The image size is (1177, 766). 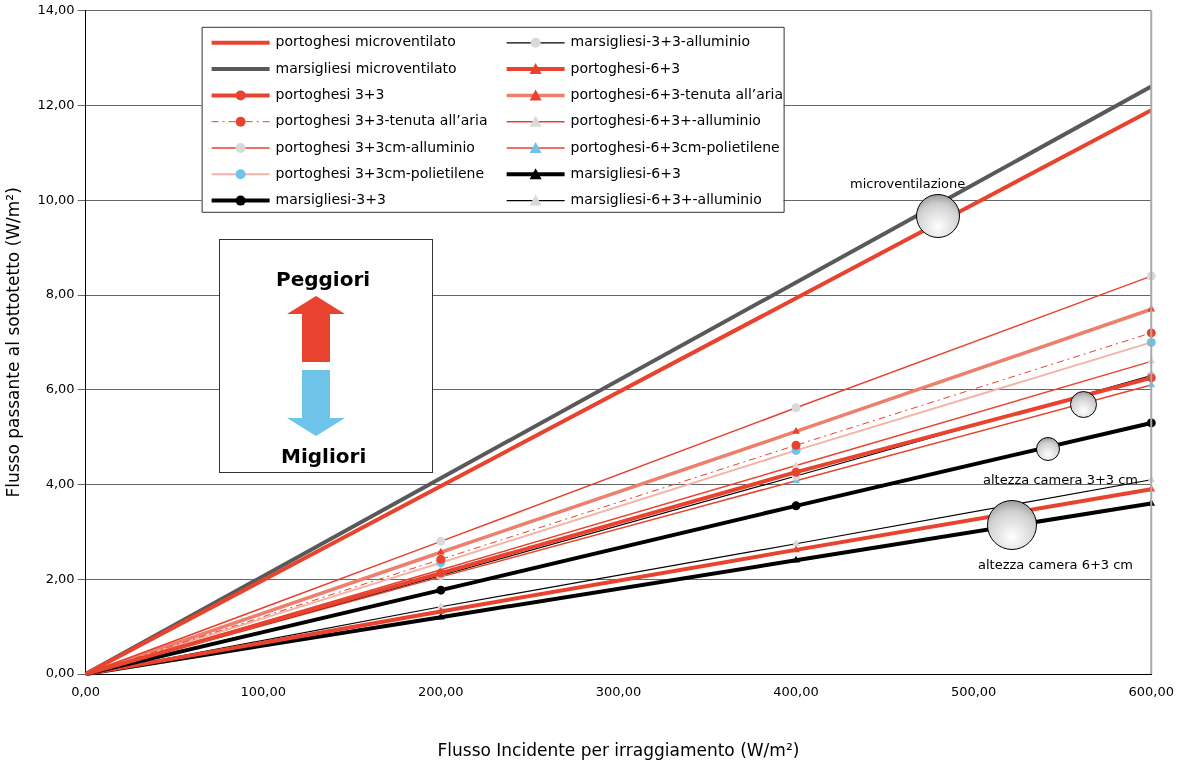 What do you see at coordinates (675, 146) in the screenshot?
I see `legend-label: portoghesi-6+3cm-polietilene` at bounding box center [675, 146].